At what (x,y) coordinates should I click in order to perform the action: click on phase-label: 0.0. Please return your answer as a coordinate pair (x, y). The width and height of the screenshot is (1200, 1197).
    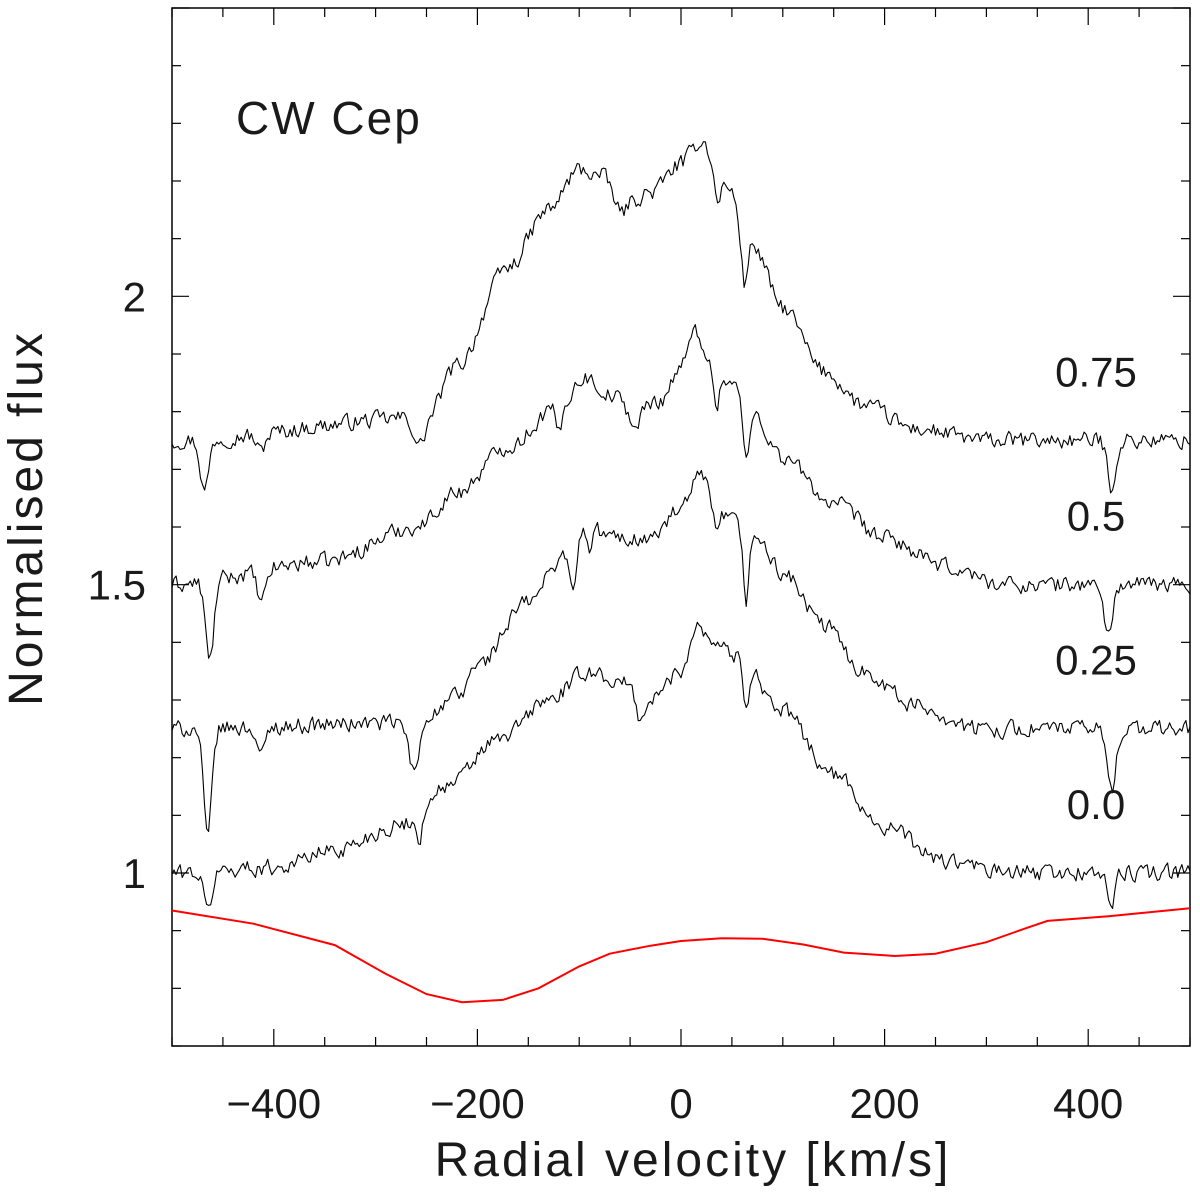
    Looking at the image, I should click on (1096, 804).